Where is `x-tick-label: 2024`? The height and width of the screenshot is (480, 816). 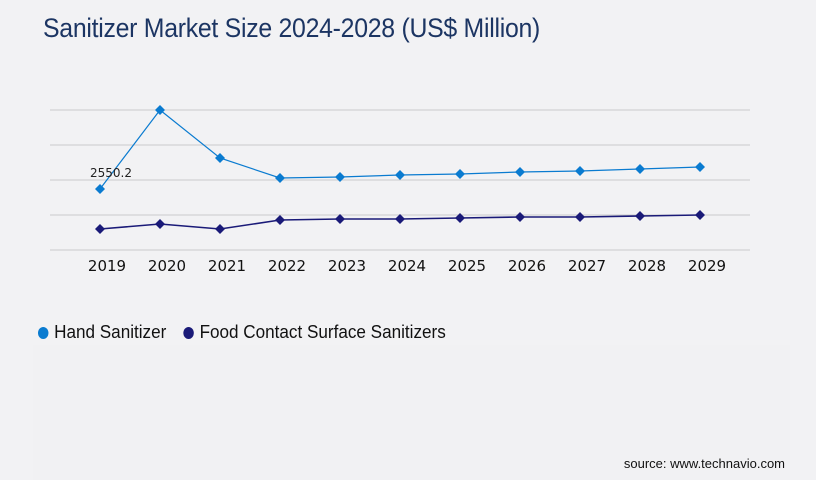 x-tick-label: 2024 is located at coordinates (407, 266).